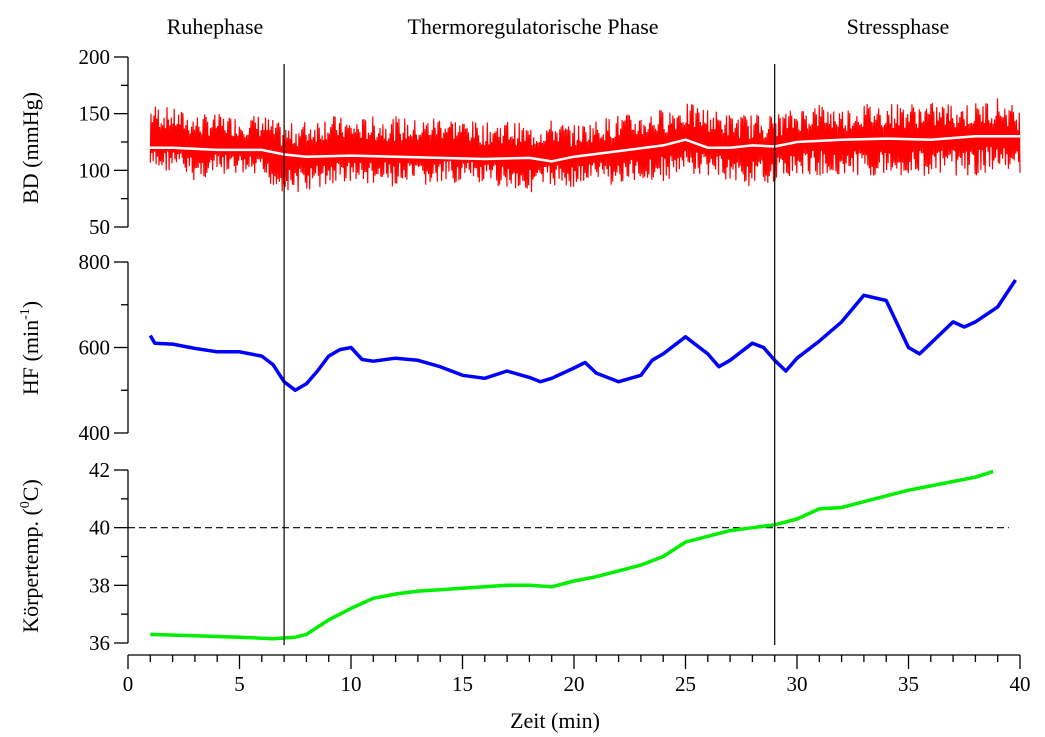 The image size is (1045, 737). I want to click on bd-y-axis-label: BD (mmHg), so click(30, 148).